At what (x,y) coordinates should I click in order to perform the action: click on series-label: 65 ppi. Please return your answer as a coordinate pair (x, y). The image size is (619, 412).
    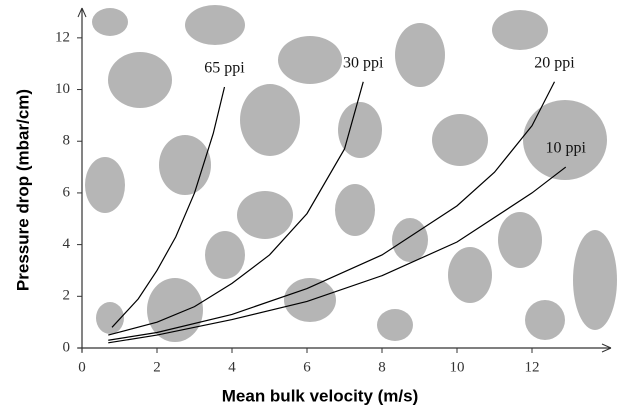
    Looking at the image, I should click on (224, 68).